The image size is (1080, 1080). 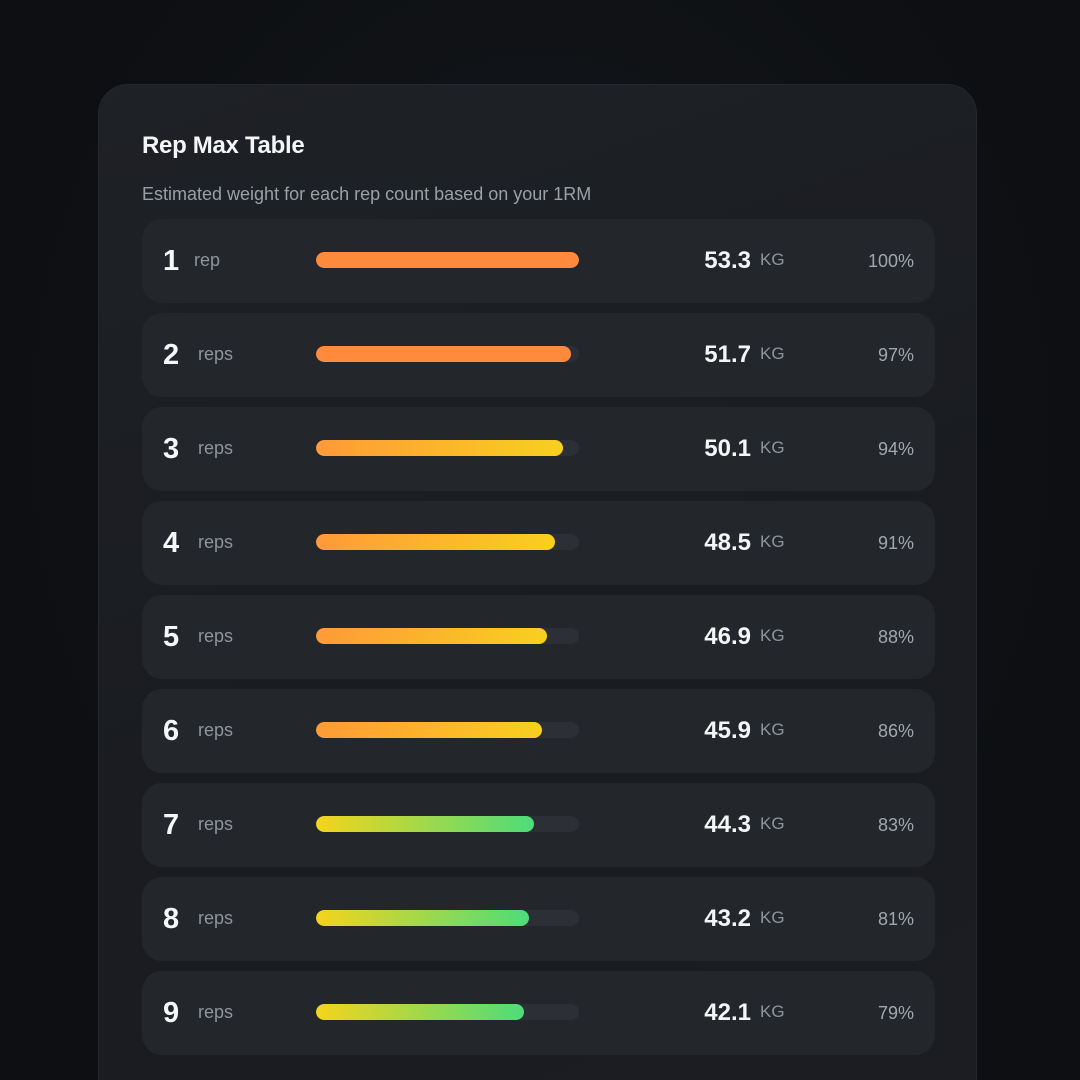 I want to click on weight-value: 45.9, so click(x=727, y=730).